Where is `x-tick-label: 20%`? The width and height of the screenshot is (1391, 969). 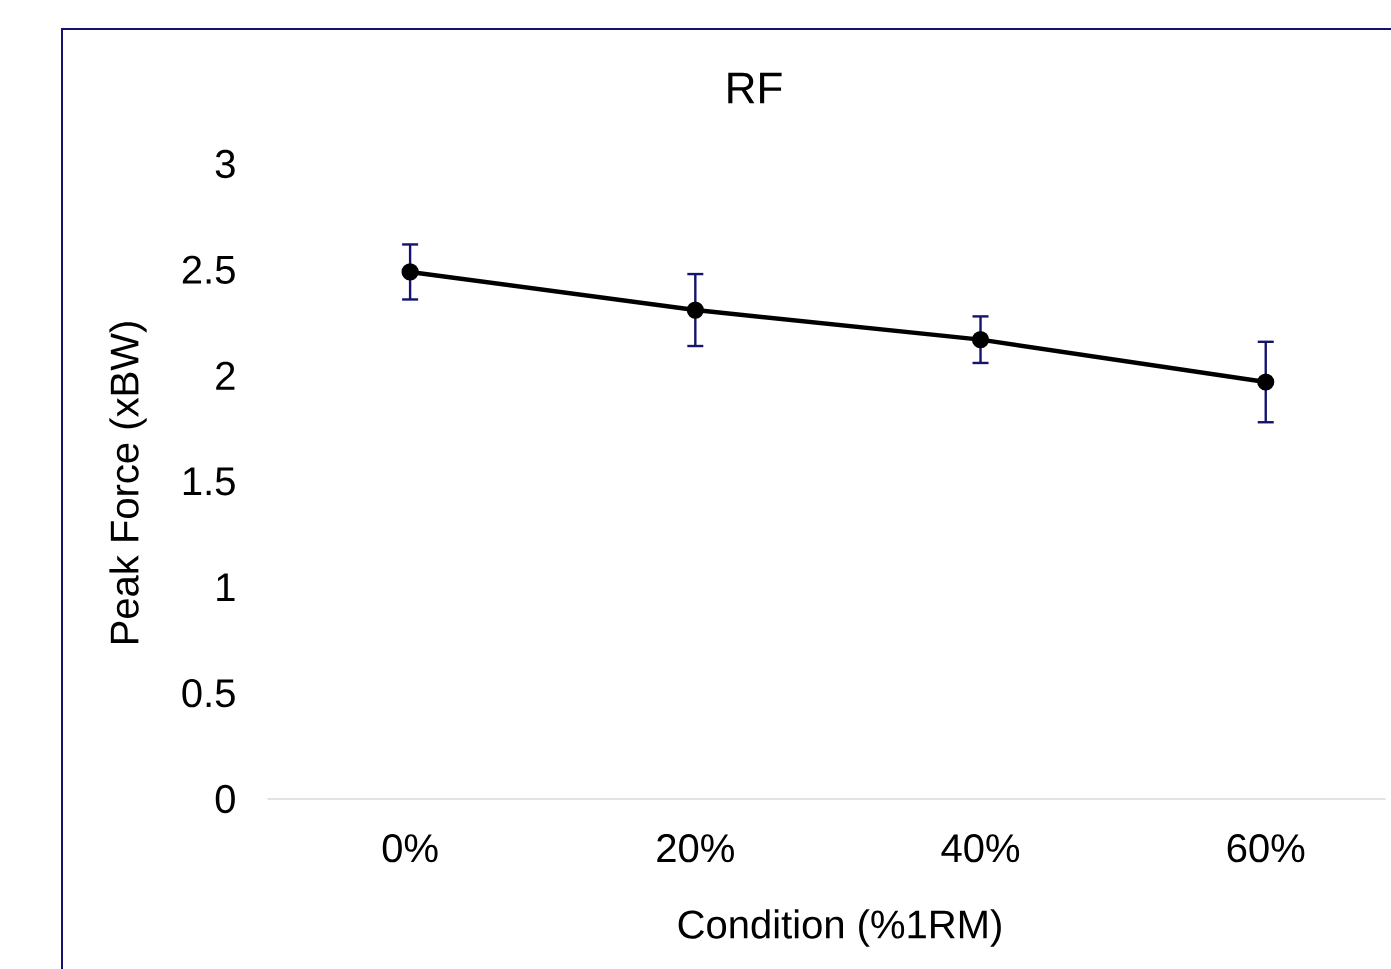
x-tick-label: 20% is located at coordinates (695, 848).